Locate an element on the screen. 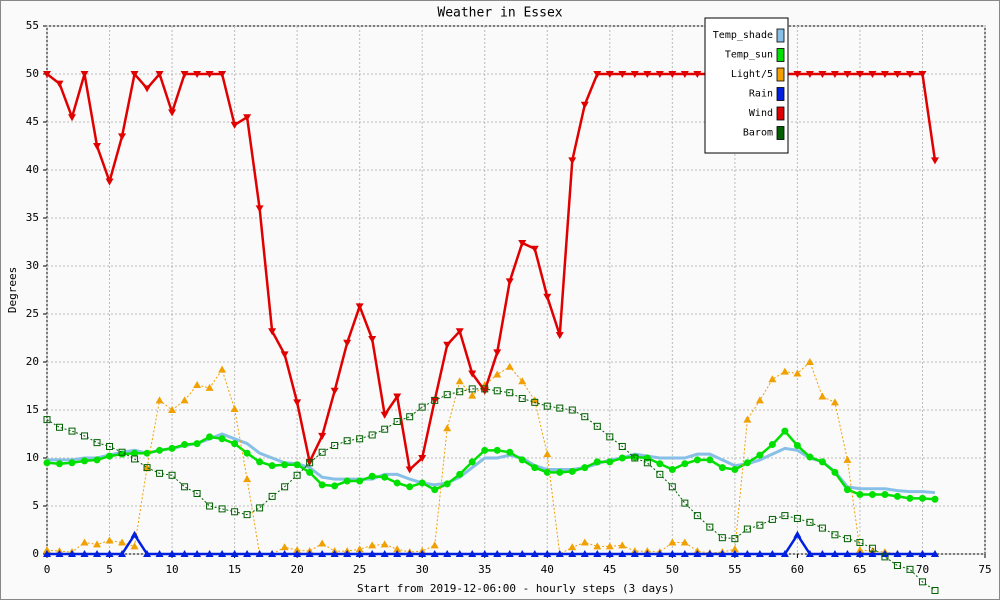  x-tick-label: 70 is located at coordinates (922, 569).